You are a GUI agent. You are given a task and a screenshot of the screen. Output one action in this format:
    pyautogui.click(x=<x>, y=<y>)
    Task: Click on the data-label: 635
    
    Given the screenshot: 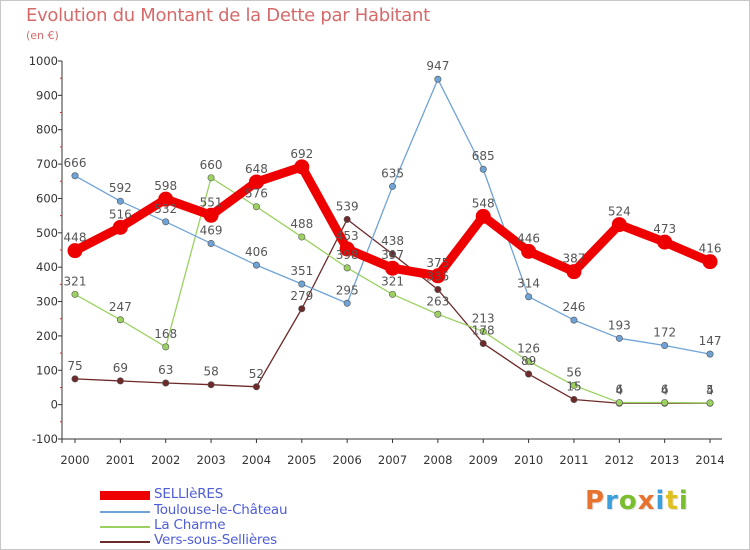 What is the action you would take?
    pyautogui.click(x=392, y=173)
    